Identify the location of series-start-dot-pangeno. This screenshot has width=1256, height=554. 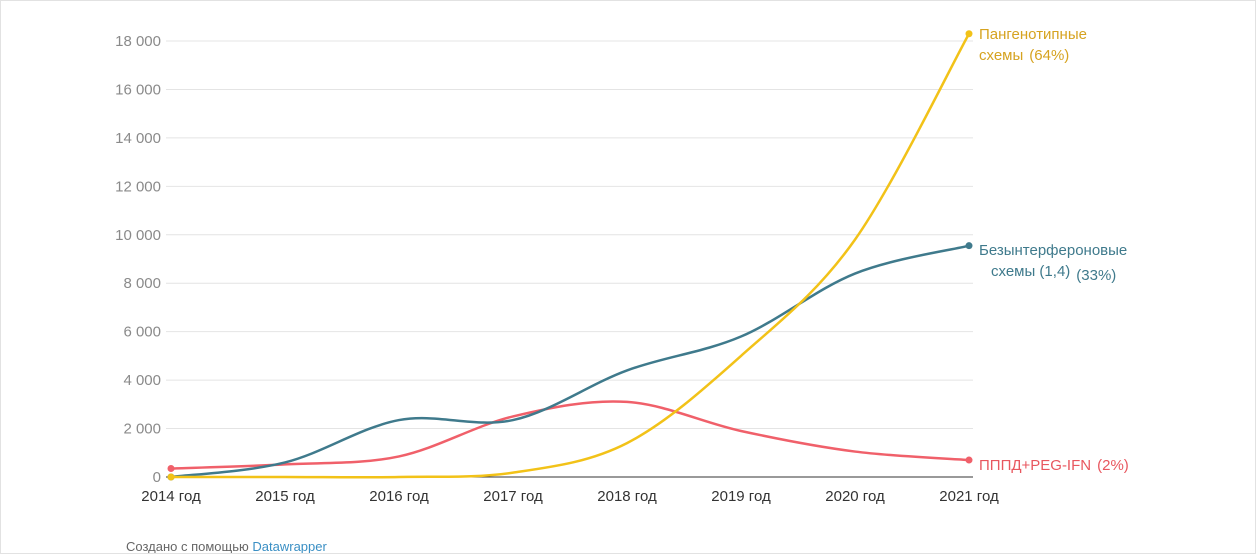
(171, 477).